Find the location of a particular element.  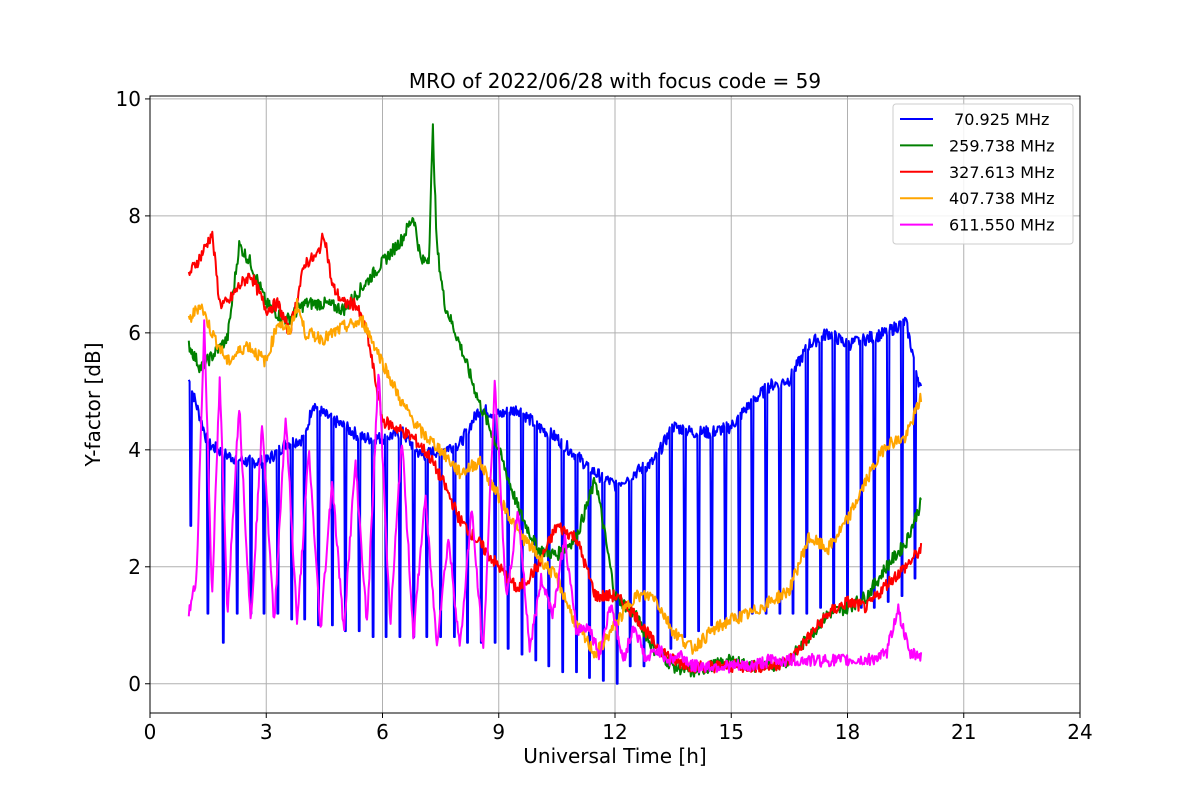

x-tick-label: 15 is located at coordinates (731, 732).